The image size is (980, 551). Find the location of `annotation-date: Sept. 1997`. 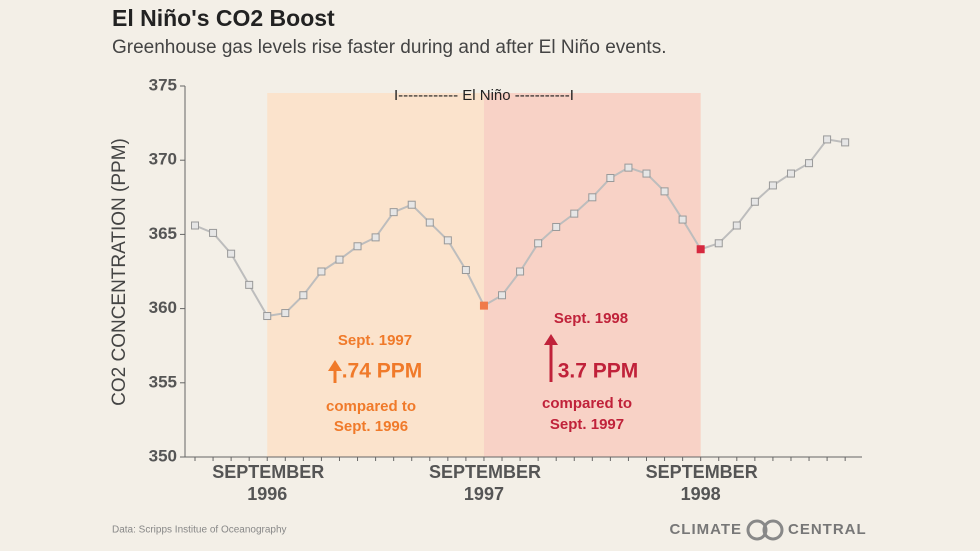

annotation-date: Sept. 1997 is located at coordinates (375, 340).